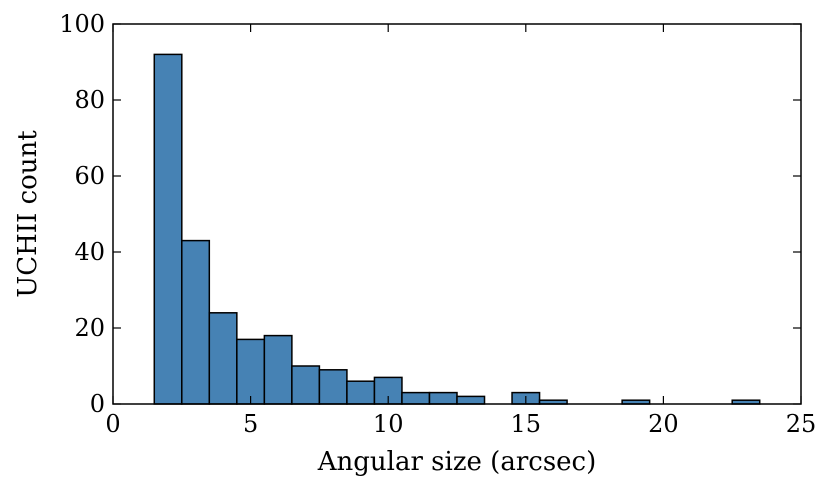 The width and height of the screenshot is (830, 492). What do you see at coordinates (801, 424) in the screenshot?
I see `x-tick-label: 25` at bounding box center [801, 424].